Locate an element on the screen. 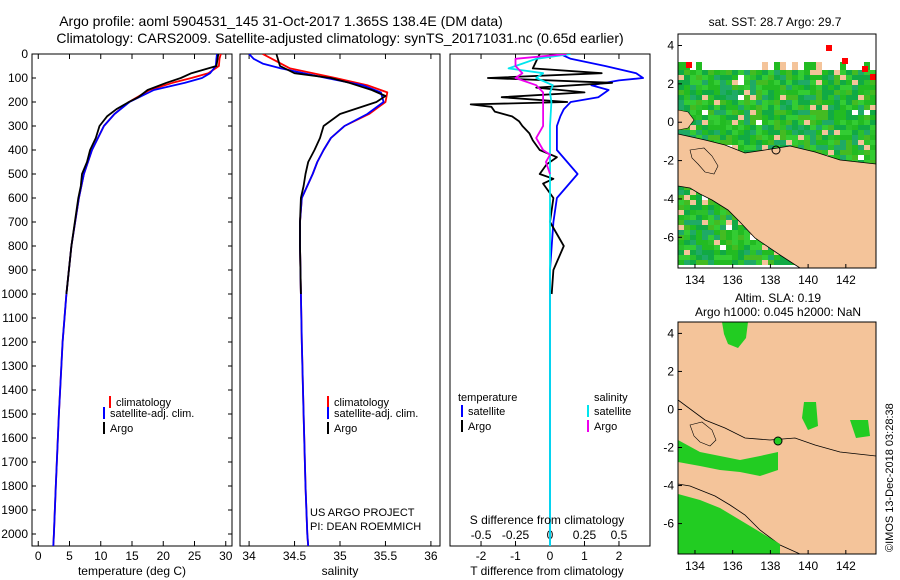 This screenshot has height=580, width=900. depth-tick-label: 1400 is located at coordinates (14, 390).